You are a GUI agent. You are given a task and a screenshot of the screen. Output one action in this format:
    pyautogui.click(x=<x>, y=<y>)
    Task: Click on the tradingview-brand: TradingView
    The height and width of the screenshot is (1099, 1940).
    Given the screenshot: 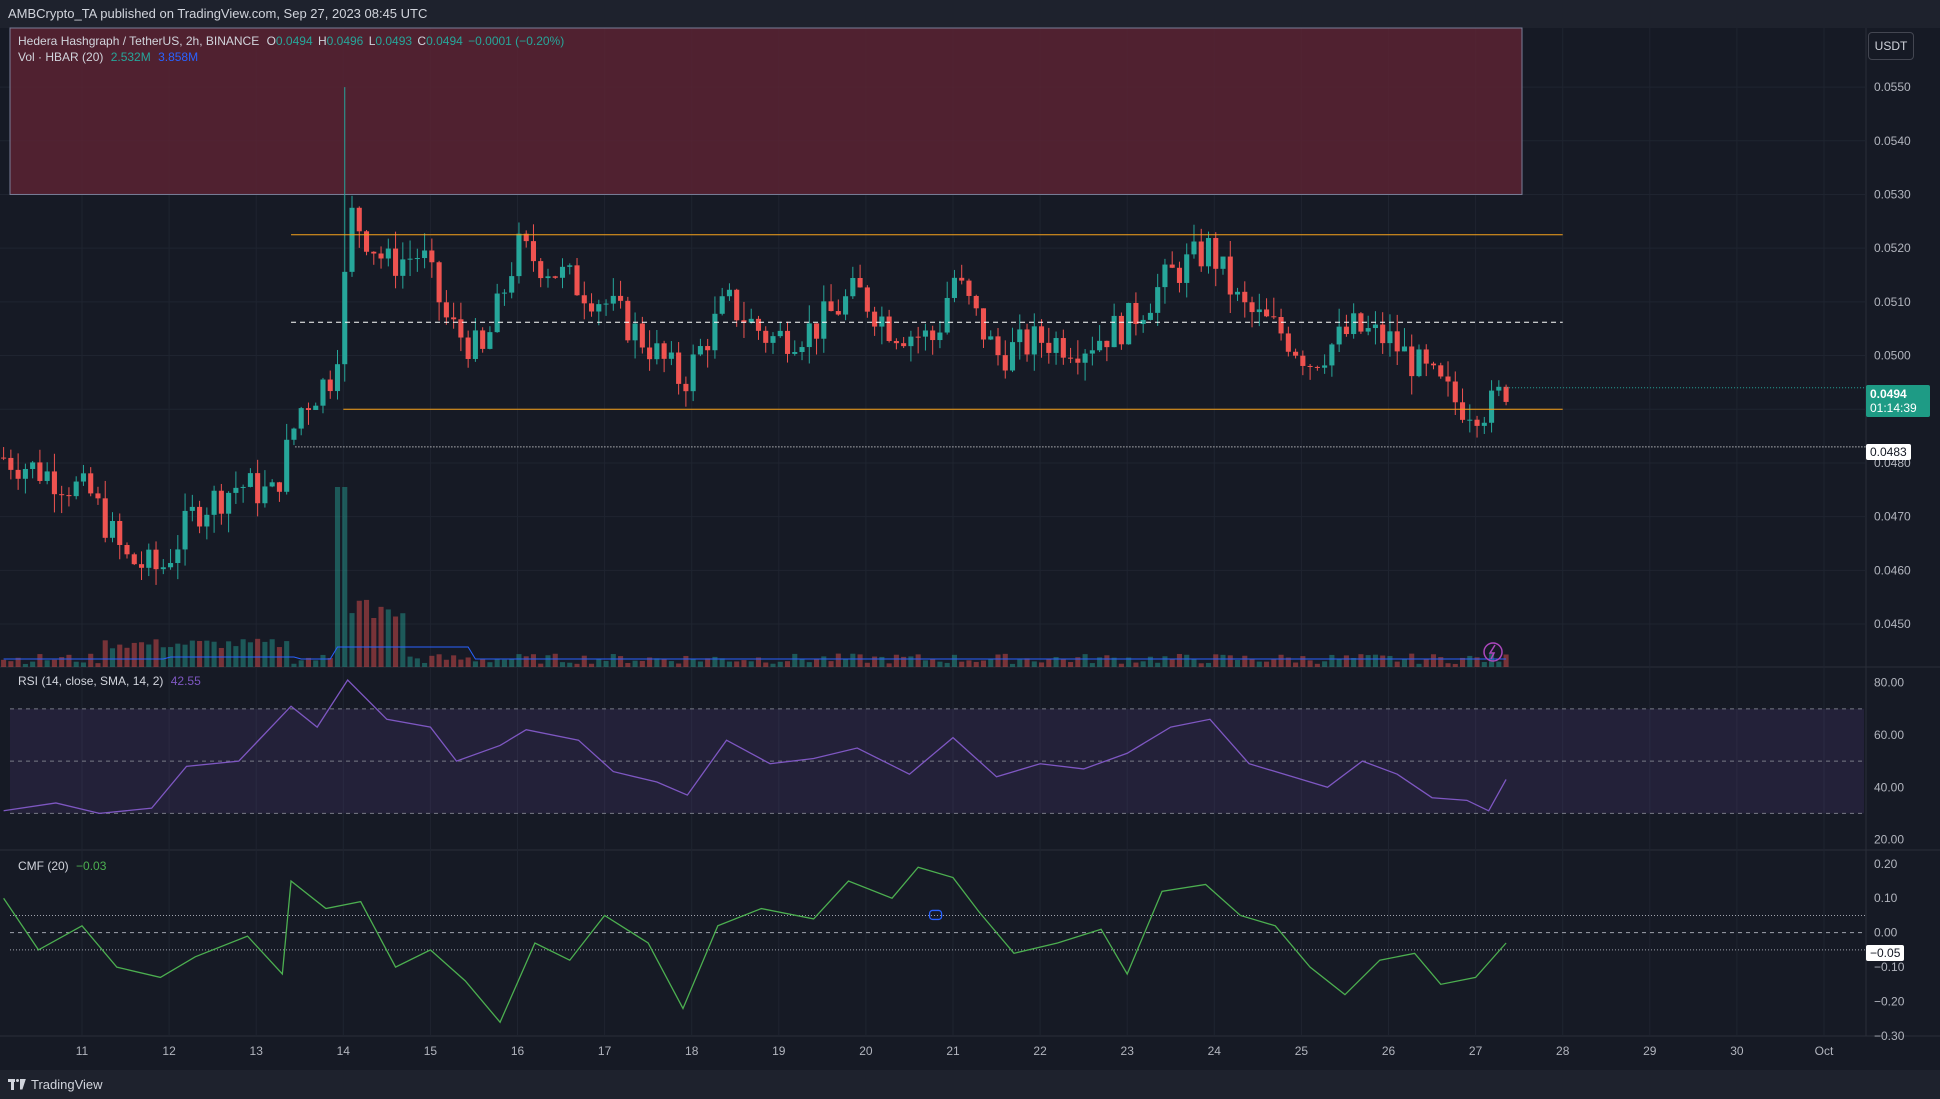 What is the action you would take?
    pyautogui.click(x=67, y=1084)
    